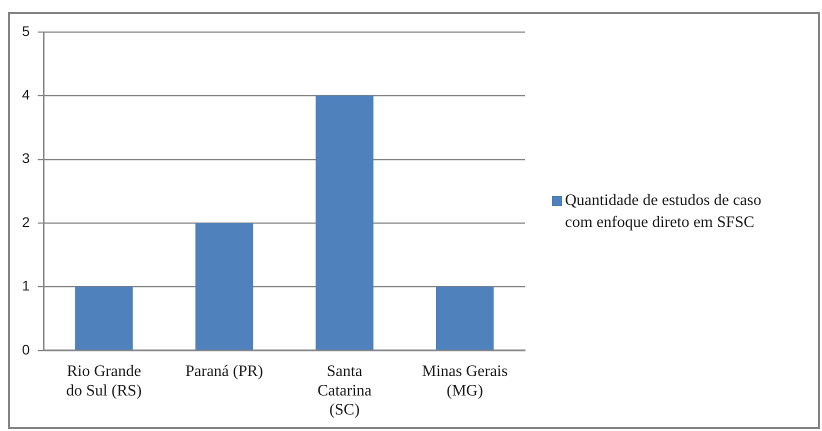 The image size is (822, 431). I want to click on y-tick-label: 5, so click(26, 30).